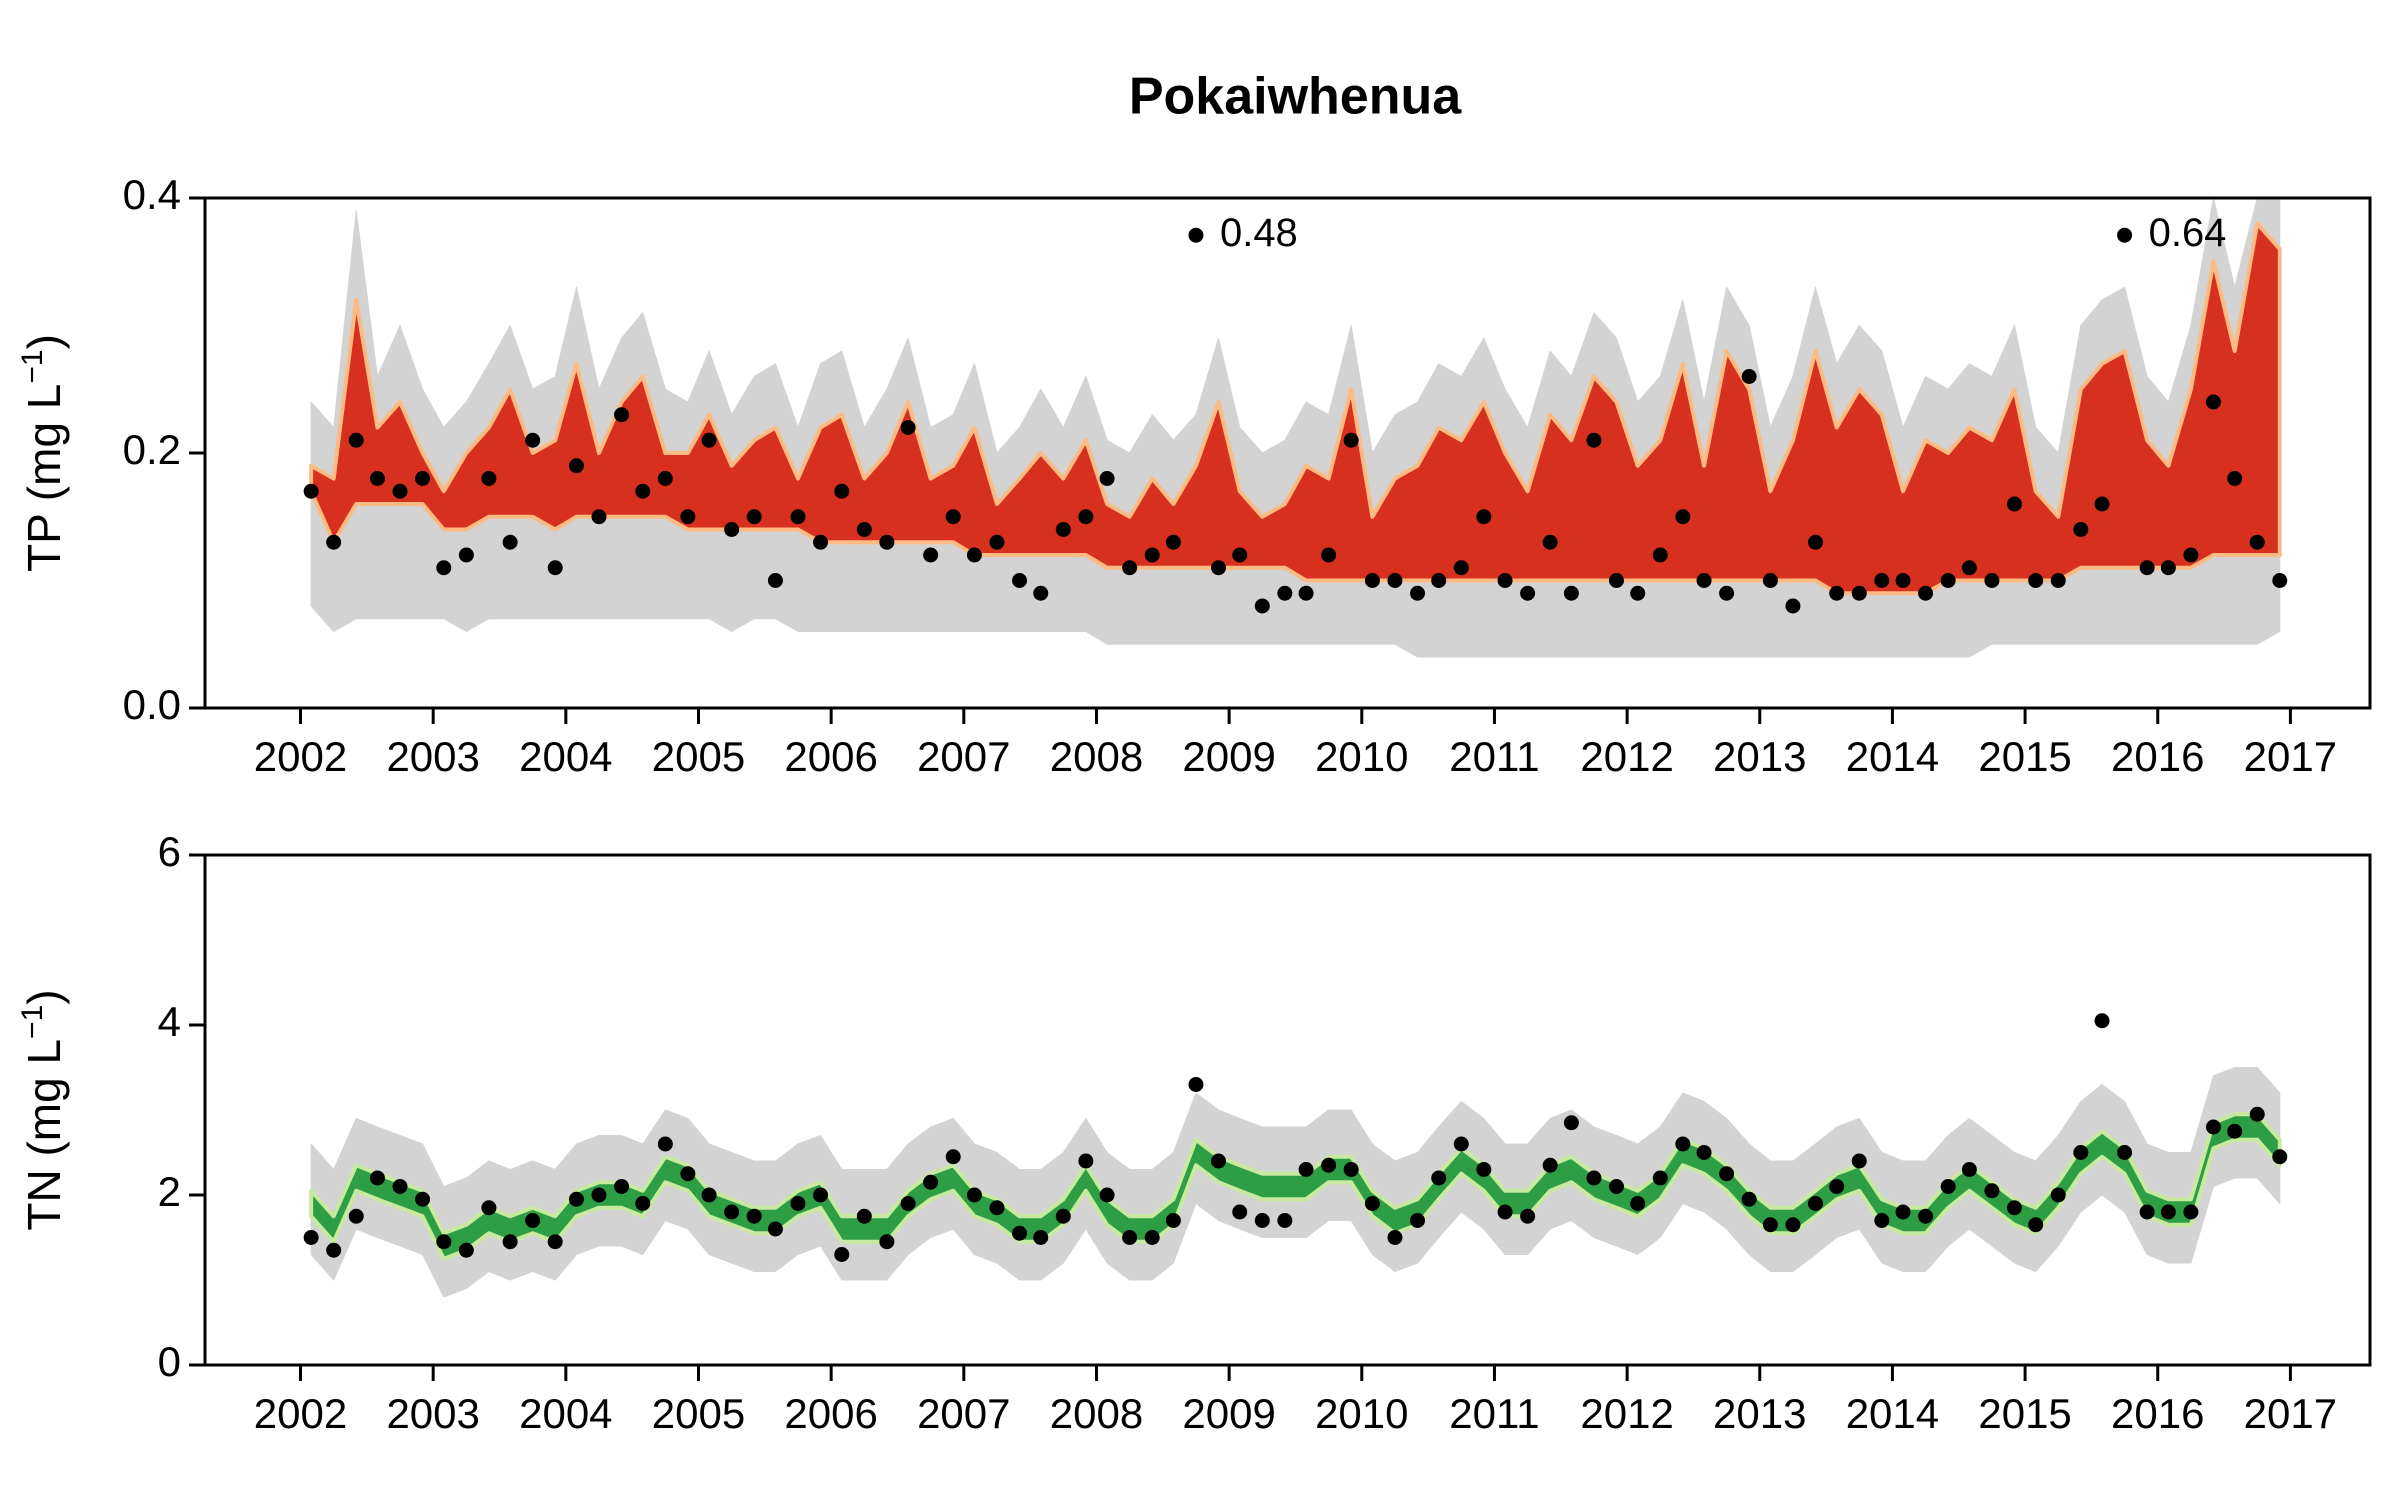 The height and width of the screenshot is (1500, 2400). Describe the element at coordinates (1361, 756) in the screenshot. I see `x-tick-label: 2010` at that location.